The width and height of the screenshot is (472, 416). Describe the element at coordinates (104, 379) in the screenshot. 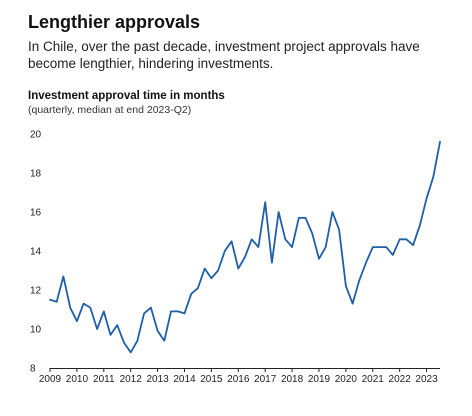

I see `x-tick-label: 2011` at that location.